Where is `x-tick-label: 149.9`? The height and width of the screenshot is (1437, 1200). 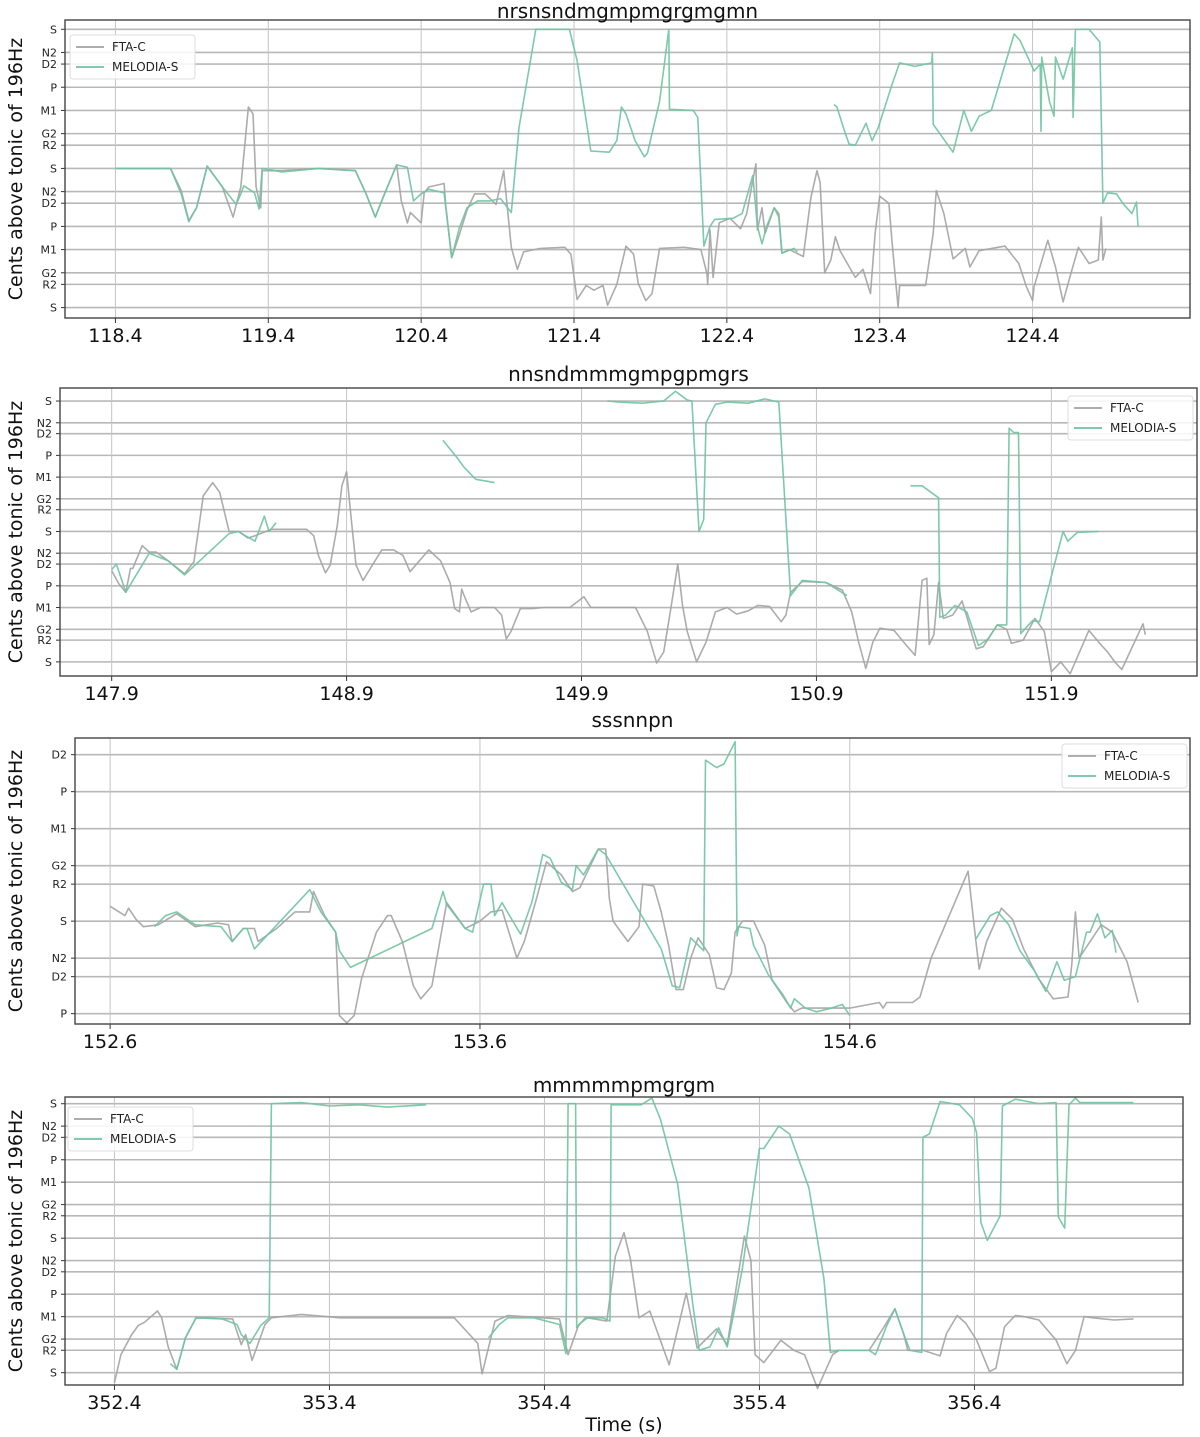
x-tick-label: 149.9 is located at coordinates (581, 694).